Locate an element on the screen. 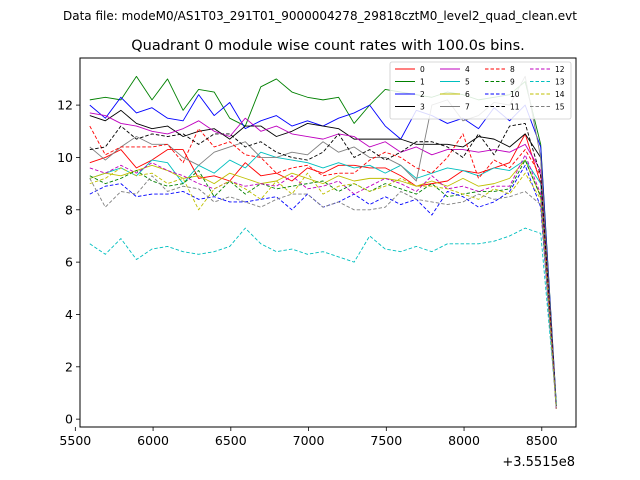  legend-label-13: 13 is located at coordinates (560, 81).